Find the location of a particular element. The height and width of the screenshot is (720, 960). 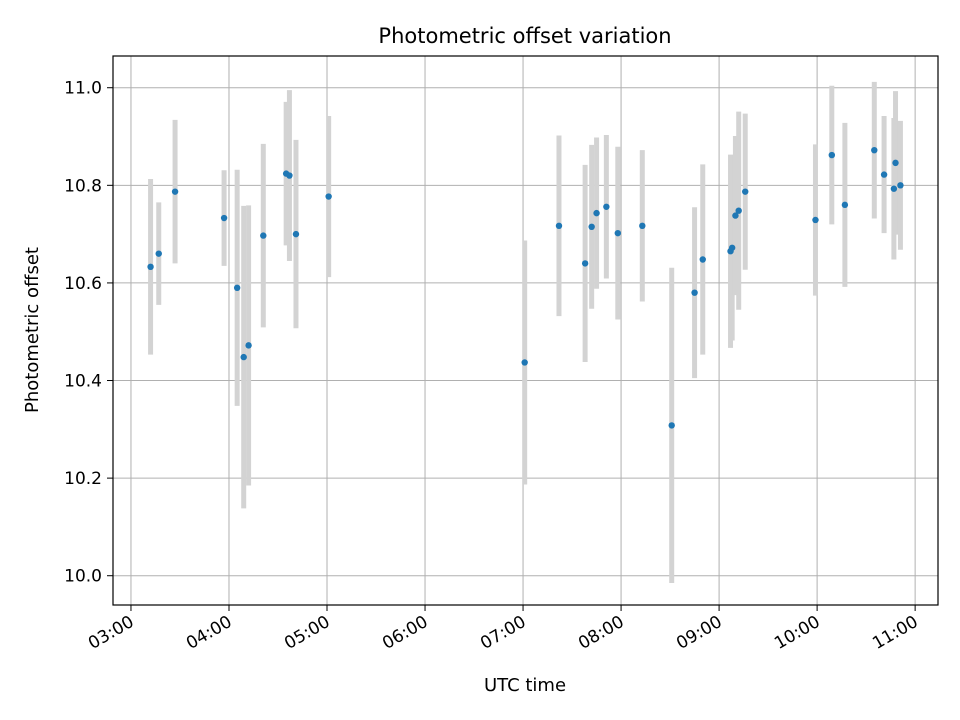

y-tick-label: 10.0 is located at coordinates (83, 577).